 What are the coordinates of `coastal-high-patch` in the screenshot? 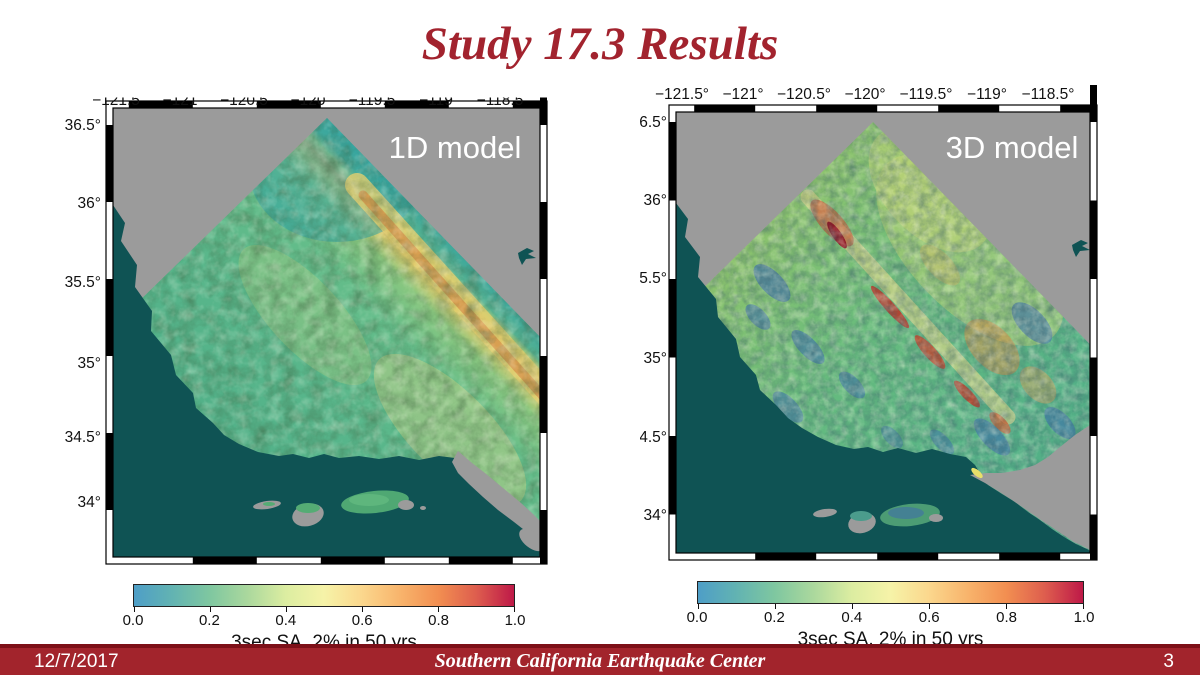 It's located at (977, 473).